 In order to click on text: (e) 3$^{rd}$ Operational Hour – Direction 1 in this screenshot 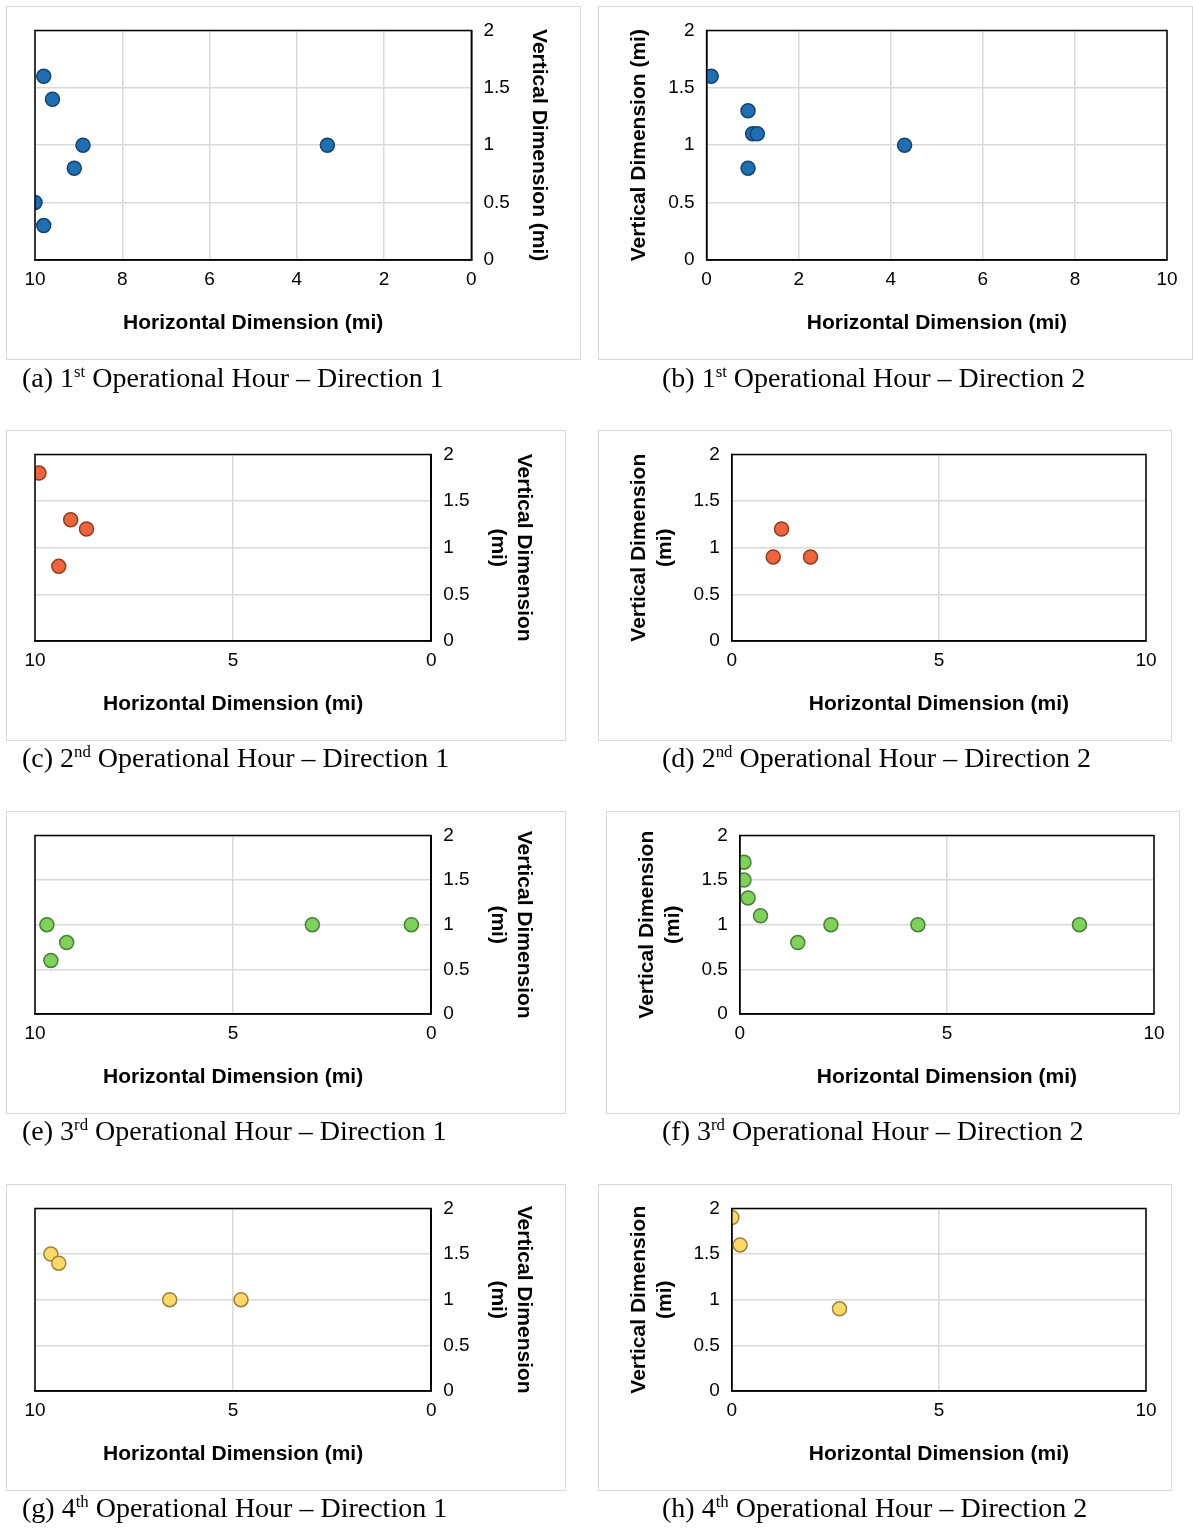, I will do `click(234, 1130)`.